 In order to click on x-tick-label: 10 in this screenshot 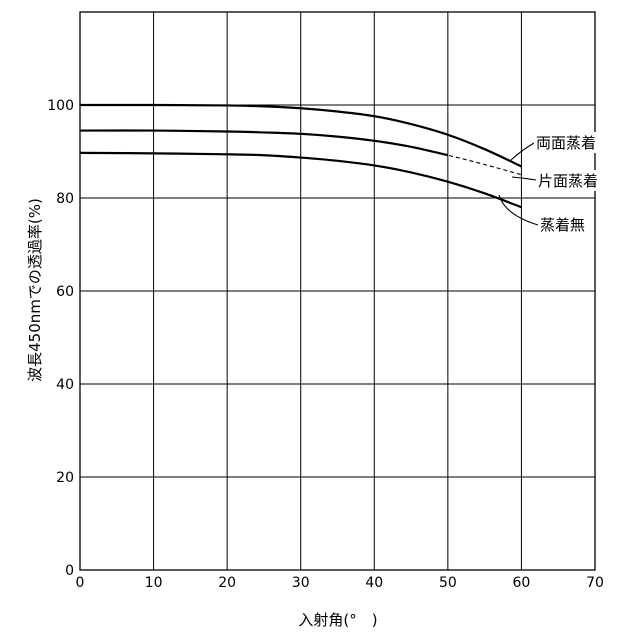, I will do `click(154, 583)`.